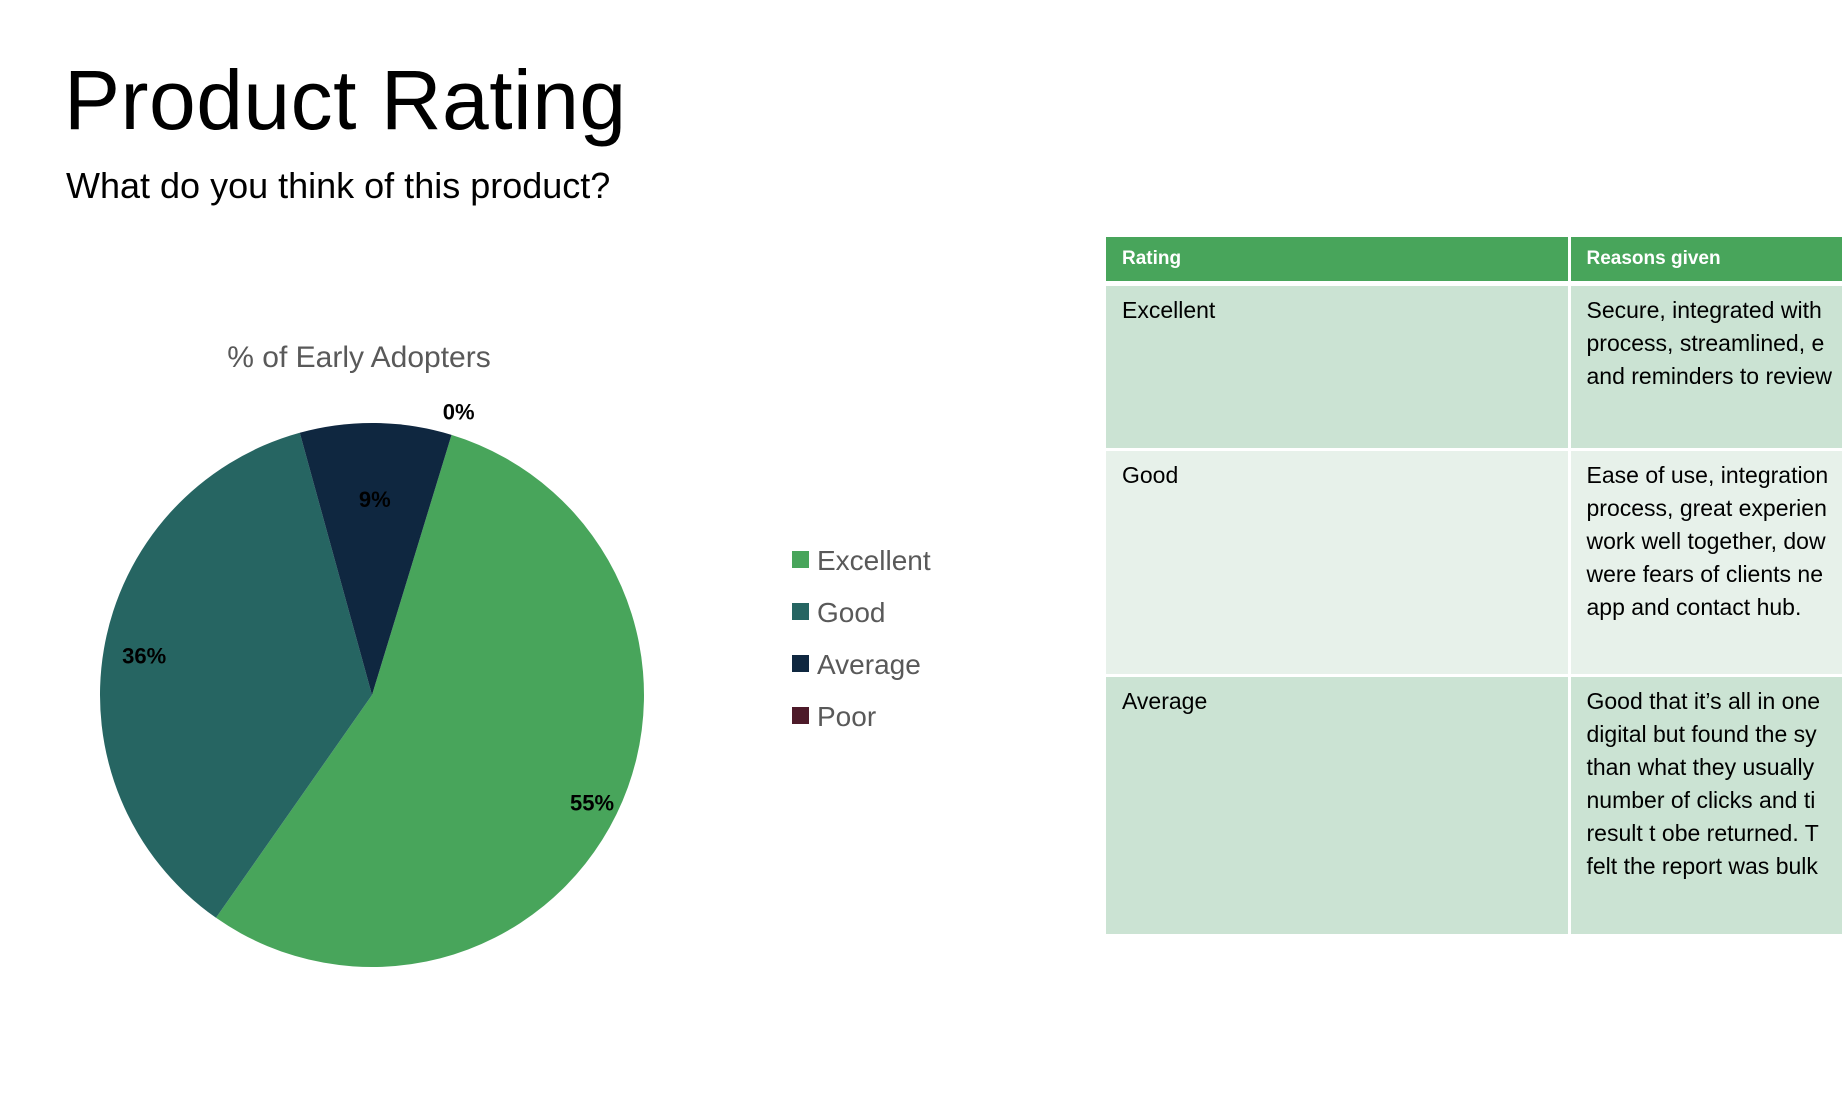  What do you see at coordinates (869, 664) in the screenshot?
I see `legend-label-average: Average` at bounding box center [869, 664].